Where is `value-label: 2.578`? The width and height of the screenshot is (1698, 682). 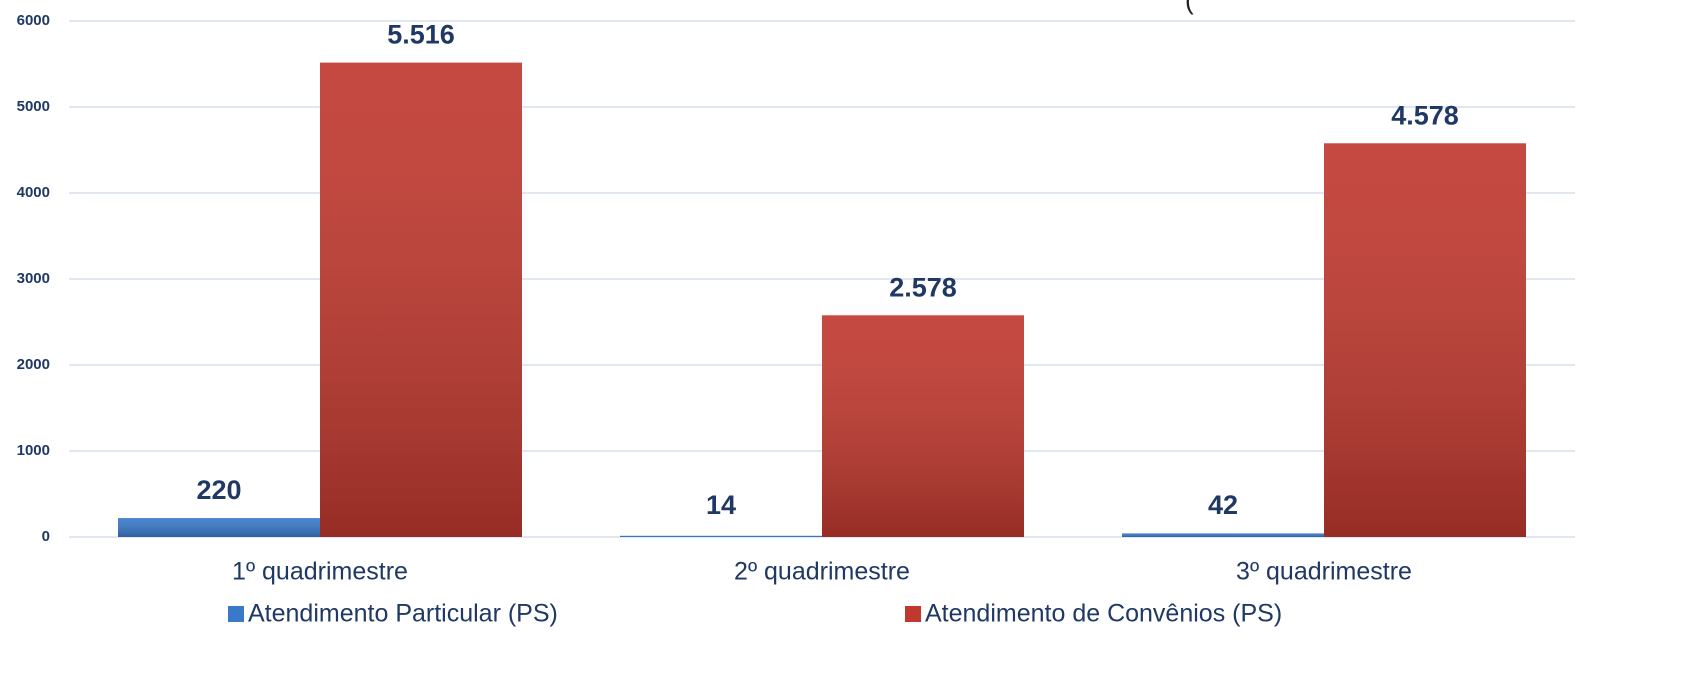 value-label: 2.578 is located at coordinates (923, 287).